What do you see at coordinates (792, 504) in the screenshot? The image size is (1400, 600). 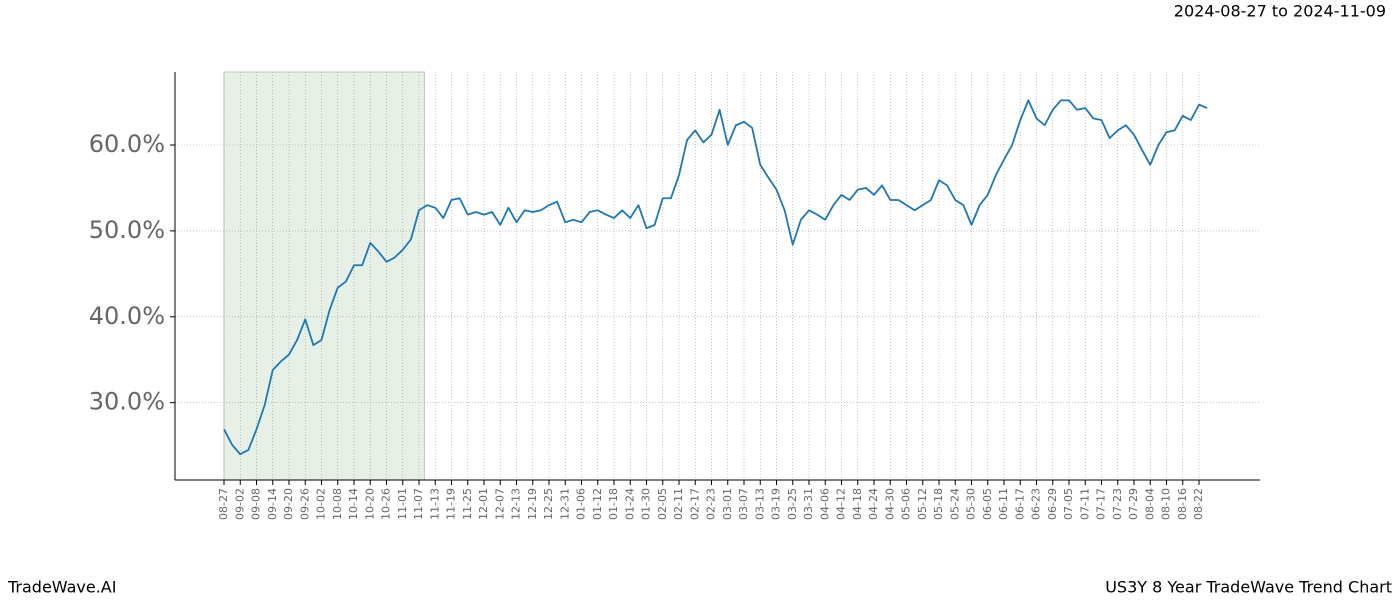 I see `x-tick-label: 03-25` at bounding box center [792, 504].